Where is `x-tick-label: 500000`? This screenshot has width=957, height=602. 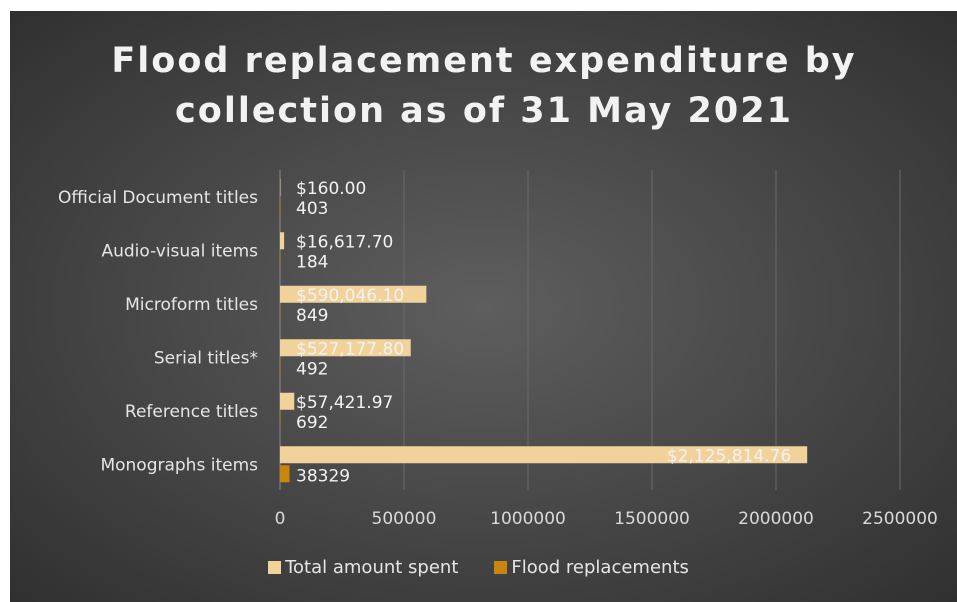 x-tick-label: 500000 is located at coordinates (404, 519).